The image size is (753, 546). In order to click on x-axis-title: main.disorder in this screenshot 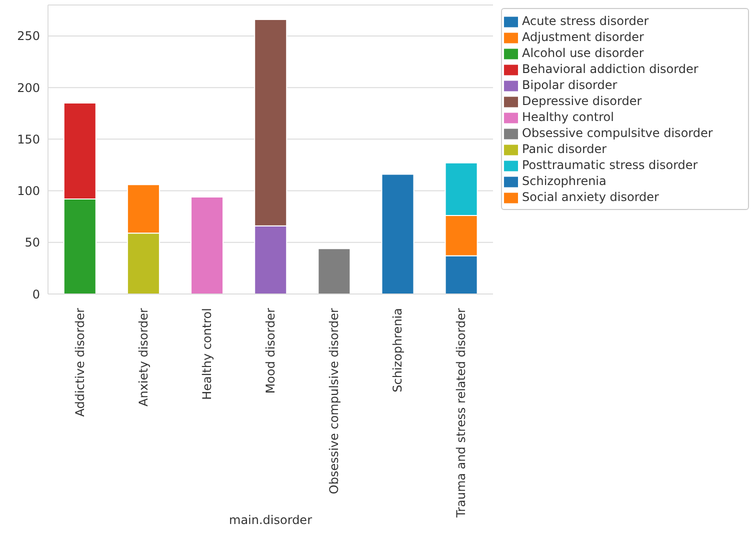, I will do `click(270, 520)`.